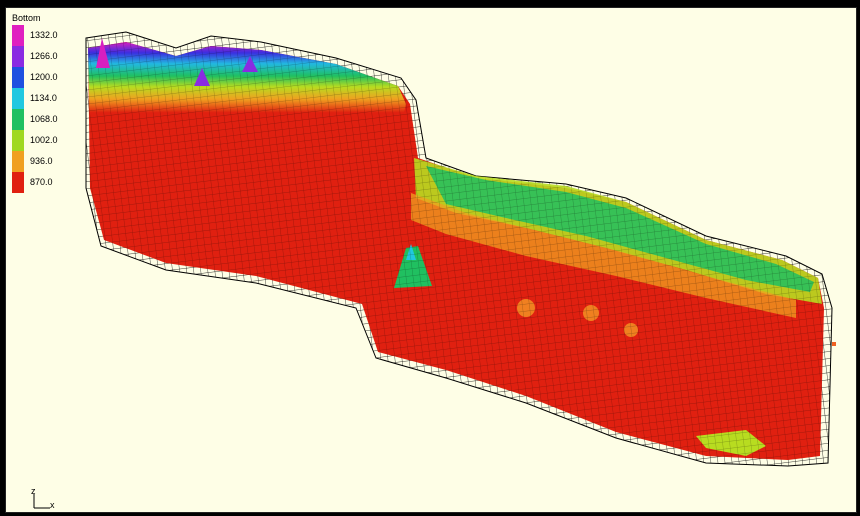  What do you see at coordinates (52, 505) in the screenshot?
I see `axis-x-label: x` at bounding box center [52, 505].